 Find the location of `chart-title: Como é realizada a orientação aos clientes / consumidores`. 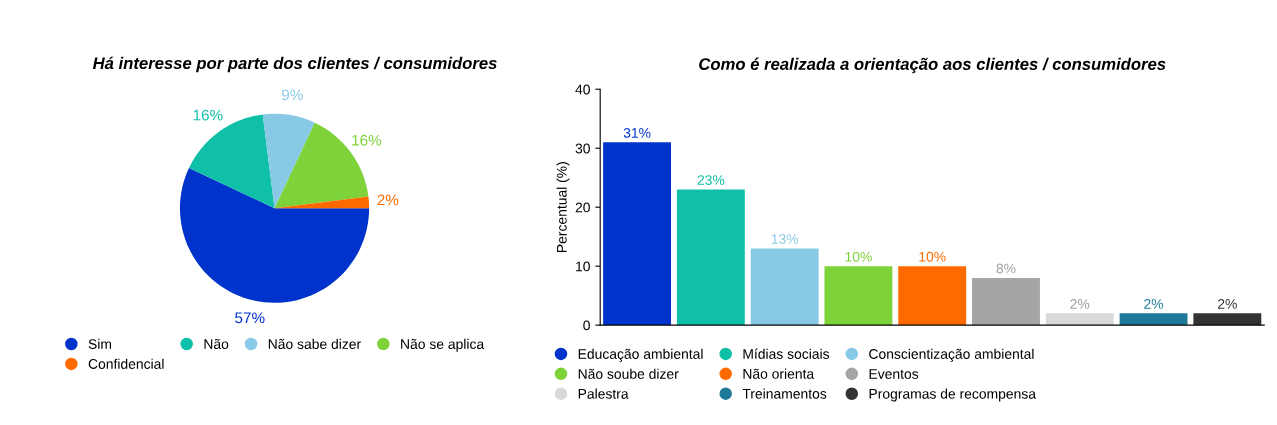

chart-title: Como é realizada a orientação aos clientes / consumidores is located at coordinates (932, 65).